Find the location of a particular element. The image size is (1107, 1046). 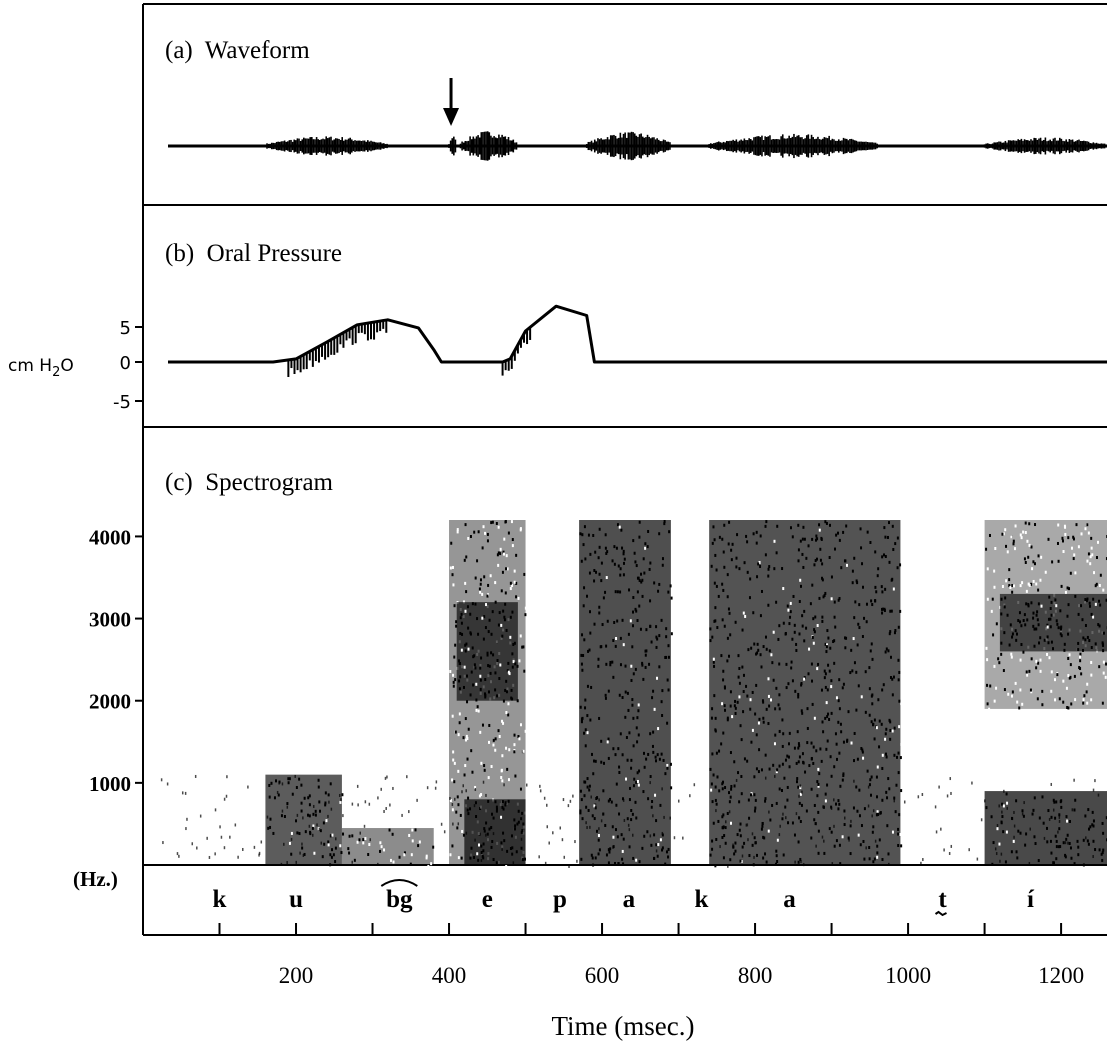

spectrogram-panel-label: (c) Spectrogram is located at coordinates (249, 482).